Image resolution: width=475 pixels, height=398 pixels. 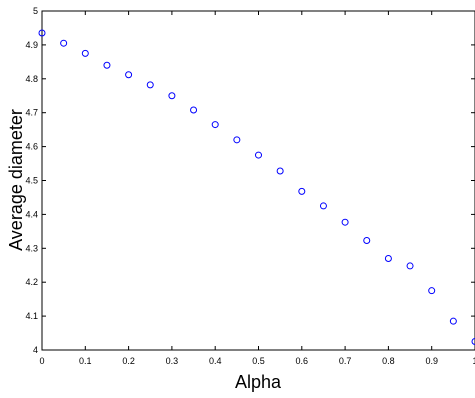 I want to click on x-tick-label: 0.9, so click(x=431, y=361).